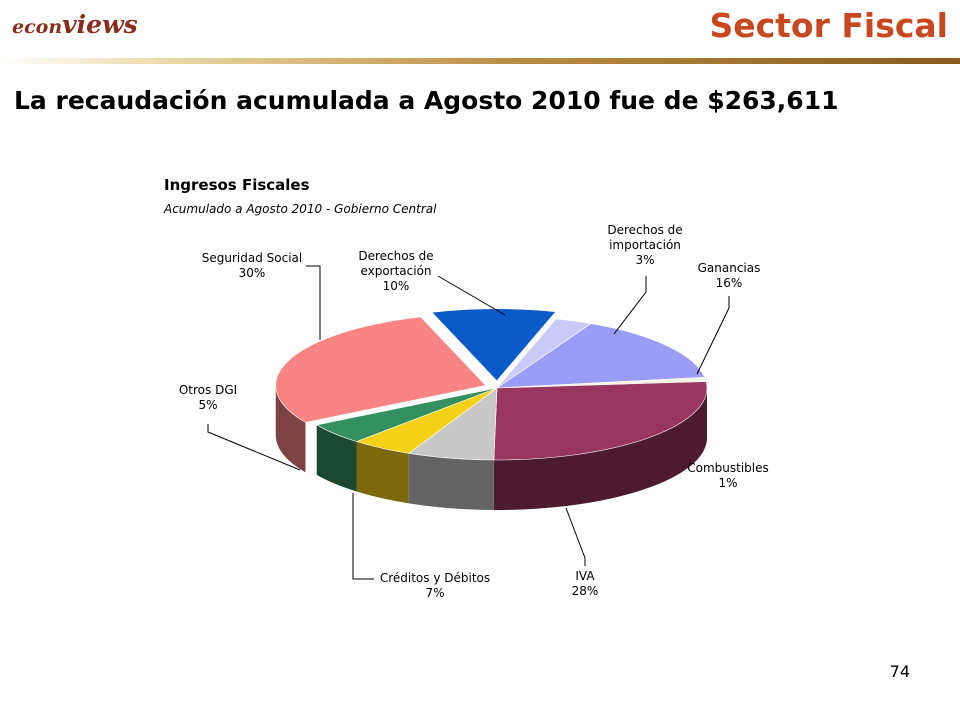 The width and height of the screenshot is (960, 720). Describe the element at coordinates (100, 24) in the screenshot. I see `logo-text-views: views` at that location.